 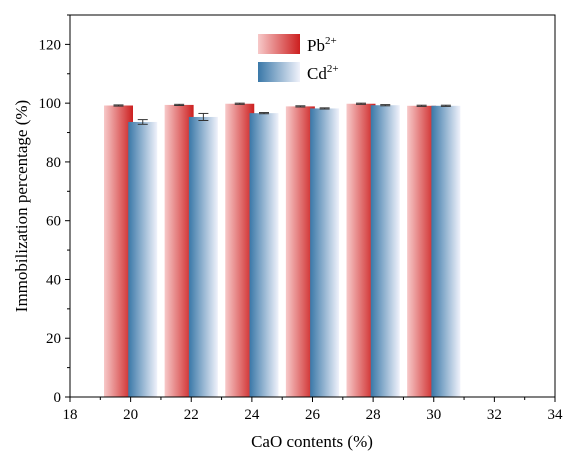 What do you see at coordinates (50, 104) in the screenshot?
I see `y-tick-label: 100` at bounding box center [50, 104].